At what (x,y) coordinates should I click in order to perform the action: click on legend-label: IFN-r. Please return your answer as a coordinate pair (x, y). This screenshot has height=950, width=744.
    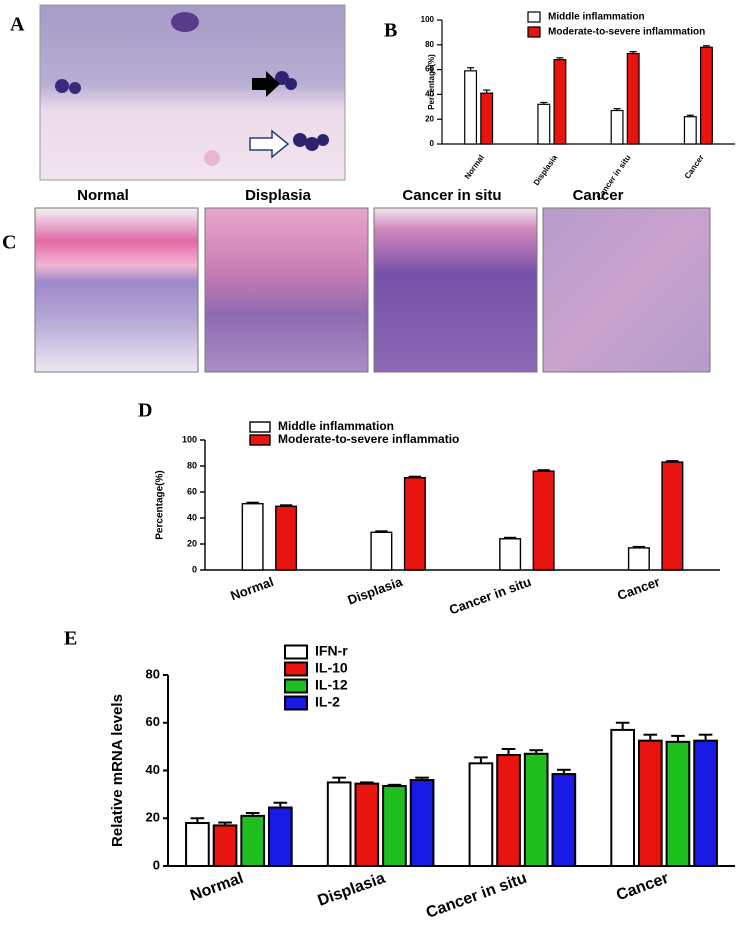
    Looking at the image, I should click on (331, 651).